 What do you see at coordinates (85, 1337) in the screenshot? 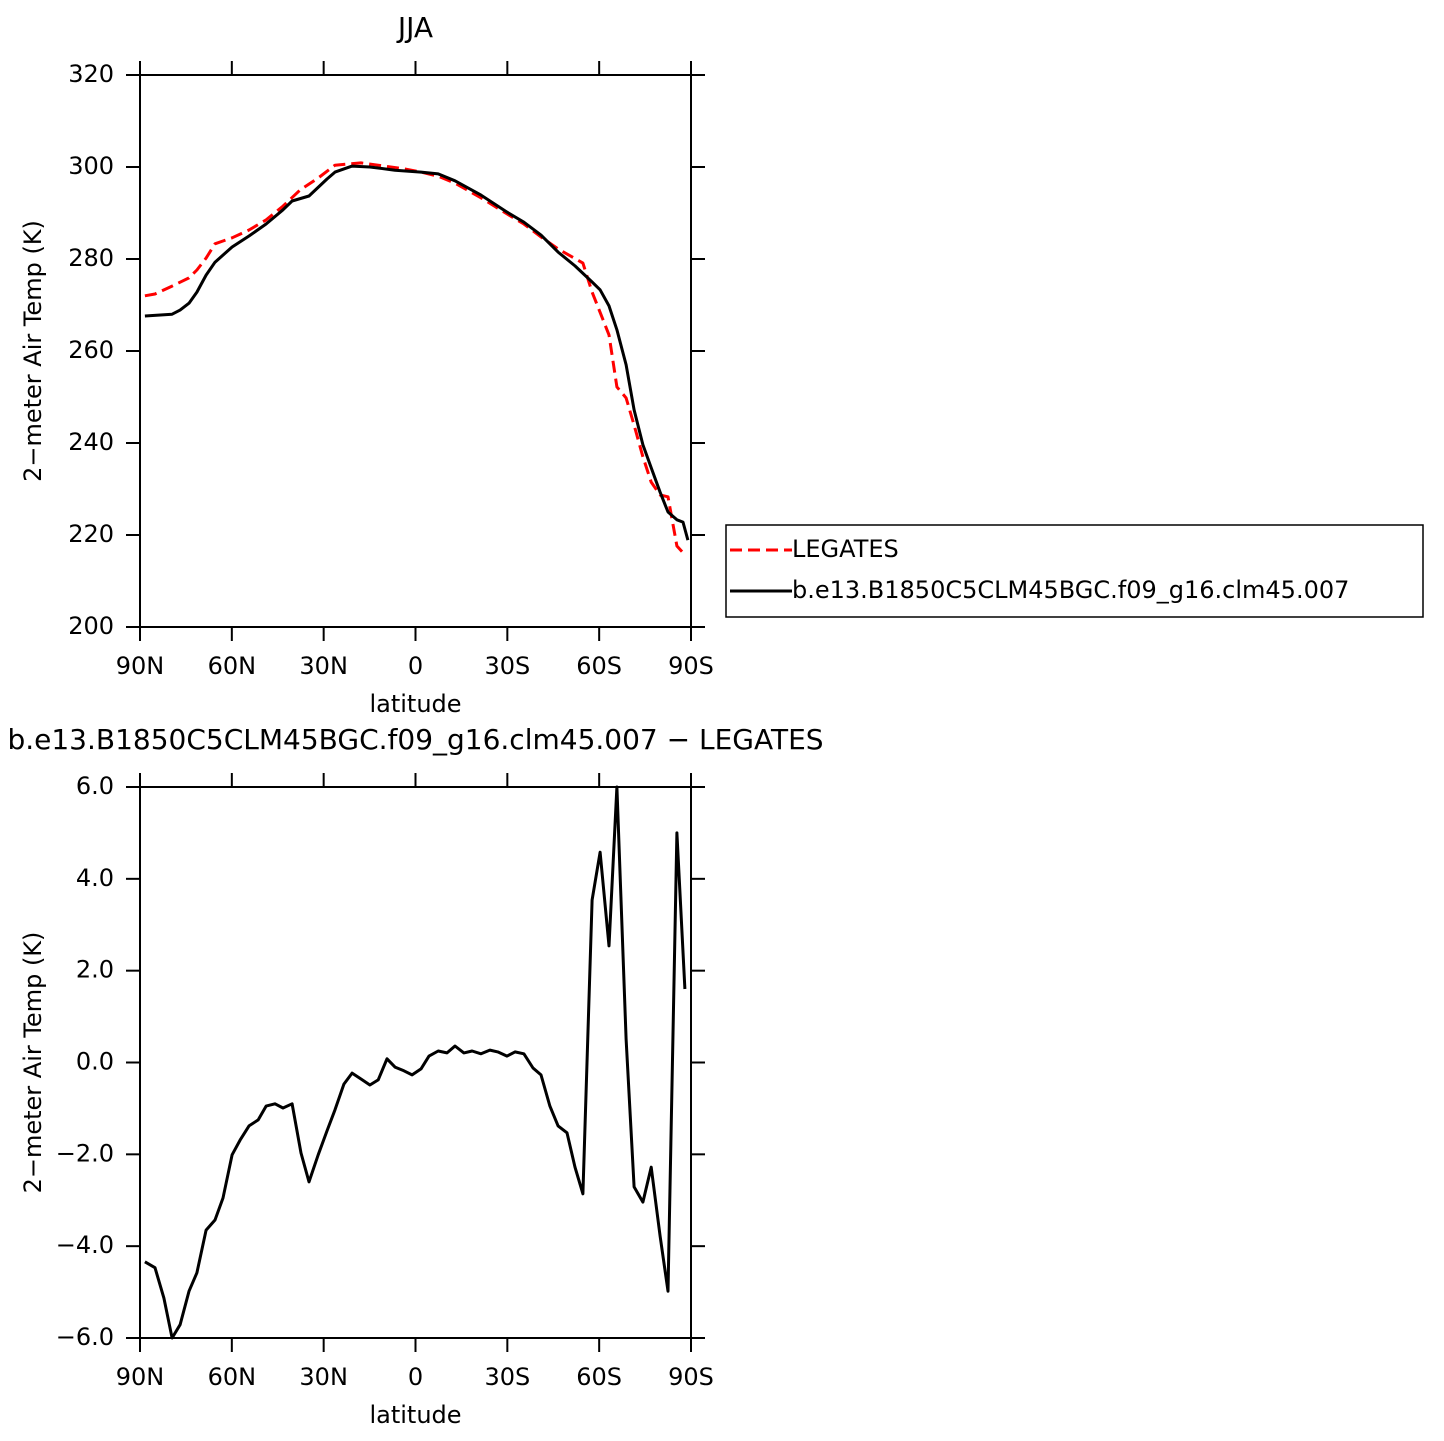
I see `y-tick-label: −6.0` at bounding box center [85, 1337].